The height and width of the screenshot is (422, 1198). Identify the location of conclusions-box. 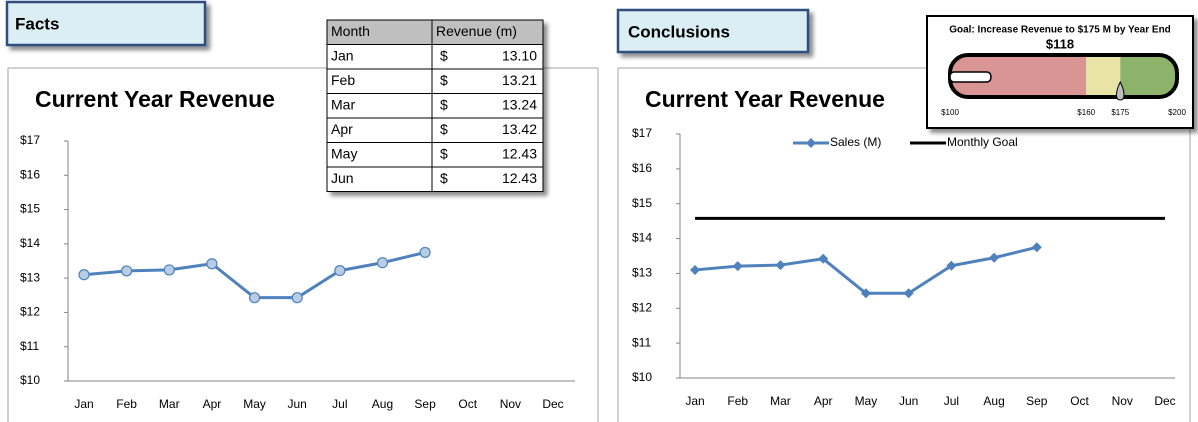
(713, 31).